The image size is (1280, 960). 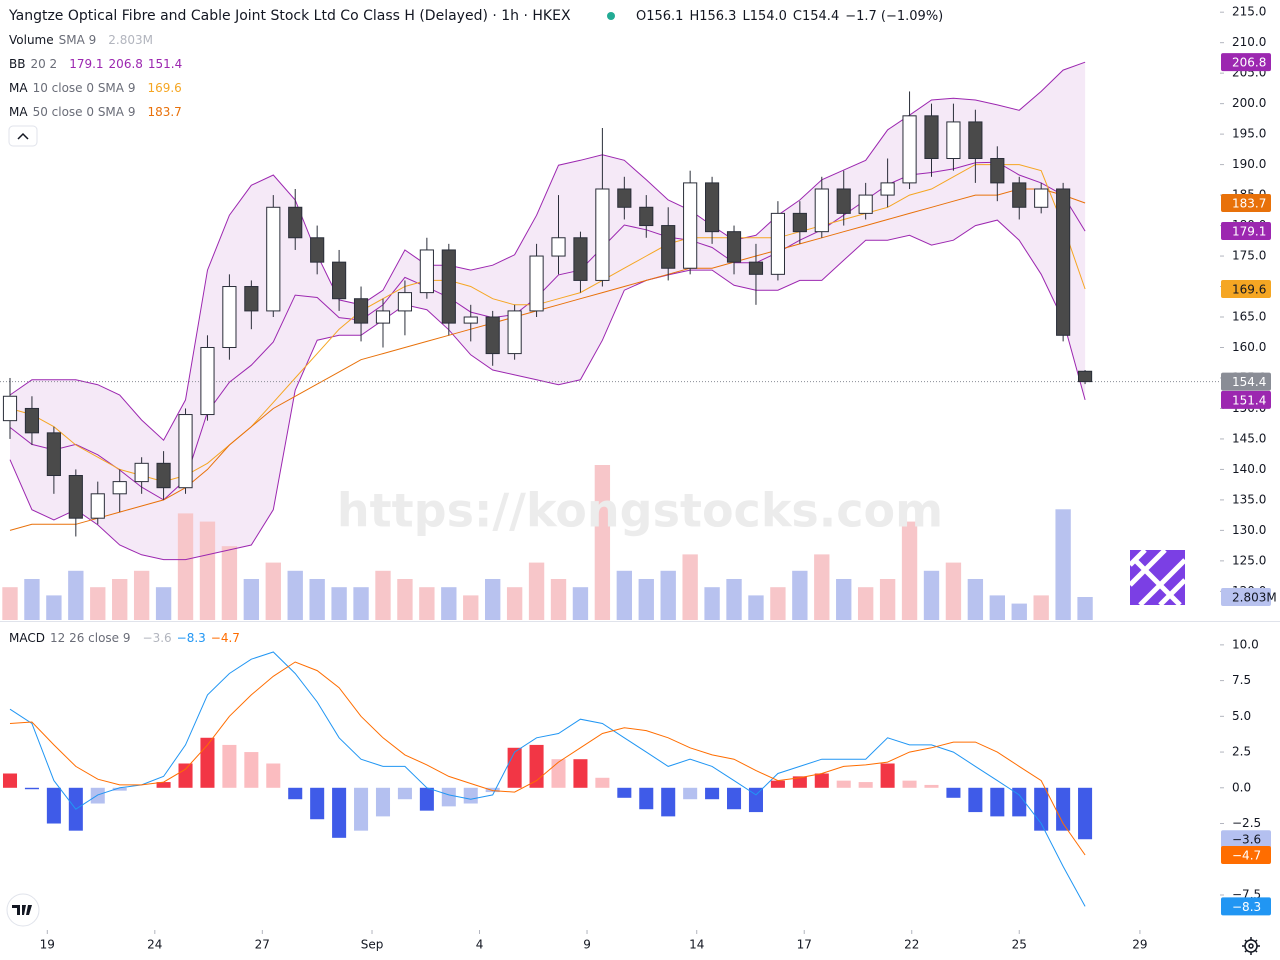 I want to click on legend-value: −8.3, so click(x=191, y=638).